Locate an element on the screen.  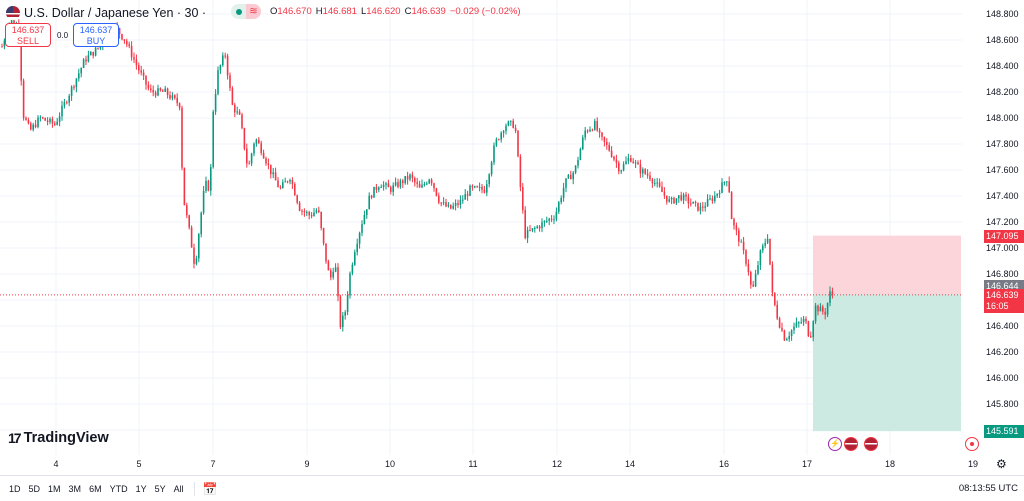
range-button-1y: 1Y is located at coordinates (141, 488).